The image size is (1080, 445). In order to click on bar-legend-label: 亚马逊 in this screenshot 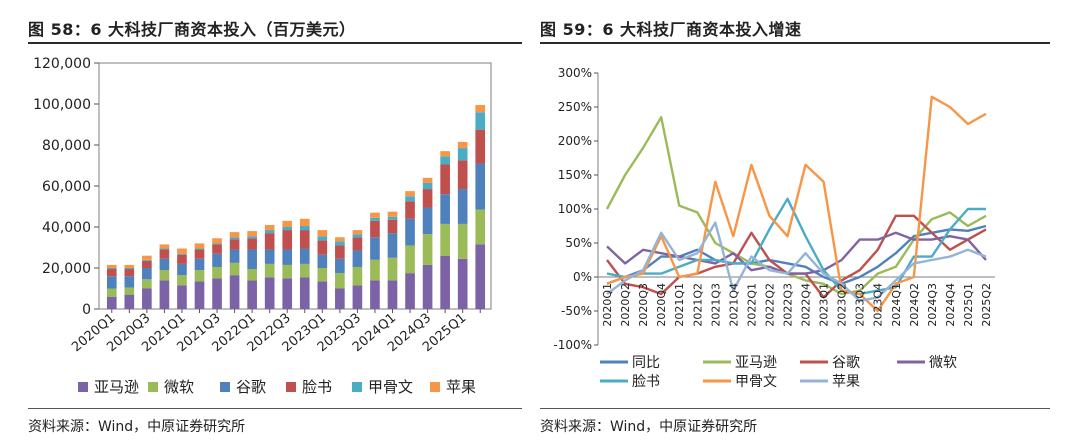, I will do `click(116, 387)`.